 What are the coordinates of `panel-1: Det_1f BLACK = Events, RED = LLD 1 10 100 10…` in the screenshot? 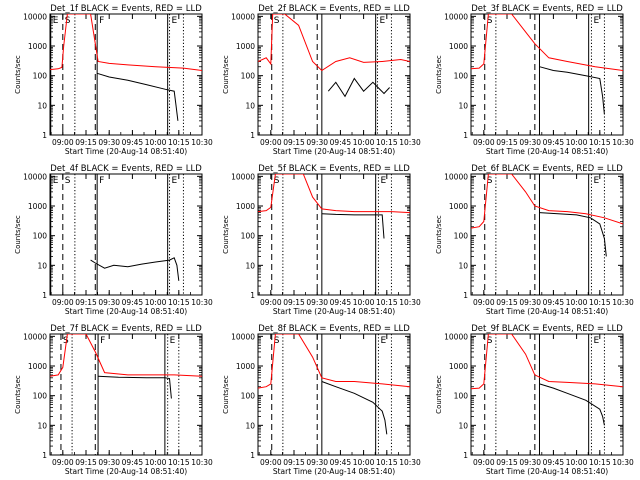 It's located at (113, 80).